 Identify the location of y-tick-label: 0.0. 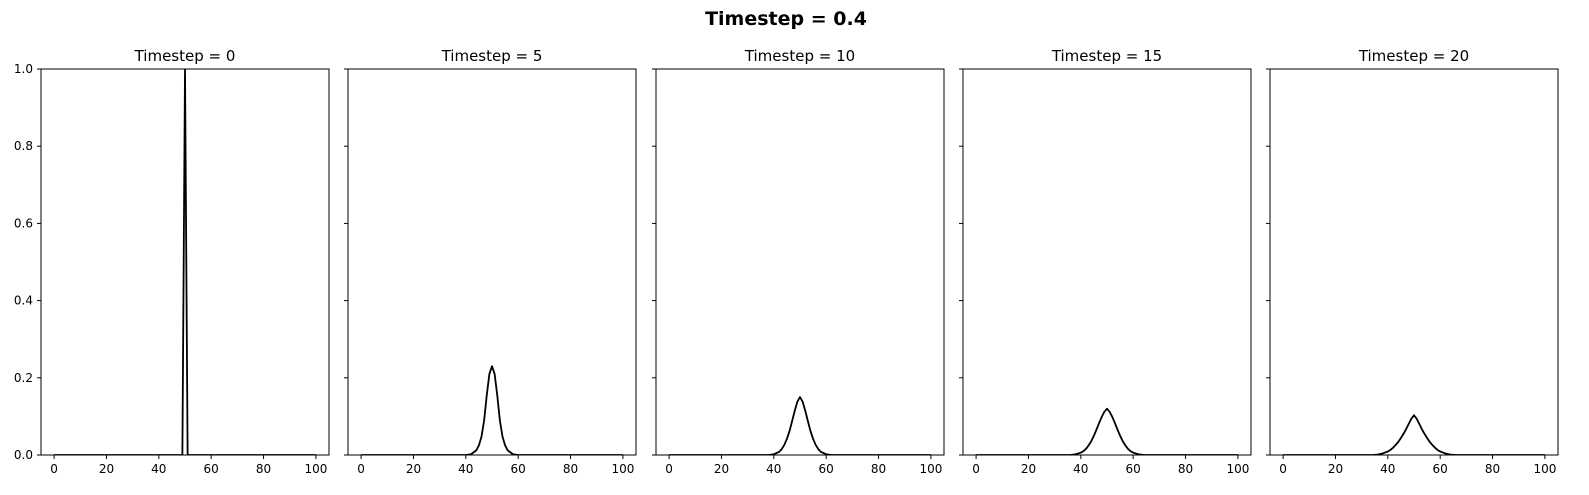
(23, 455).